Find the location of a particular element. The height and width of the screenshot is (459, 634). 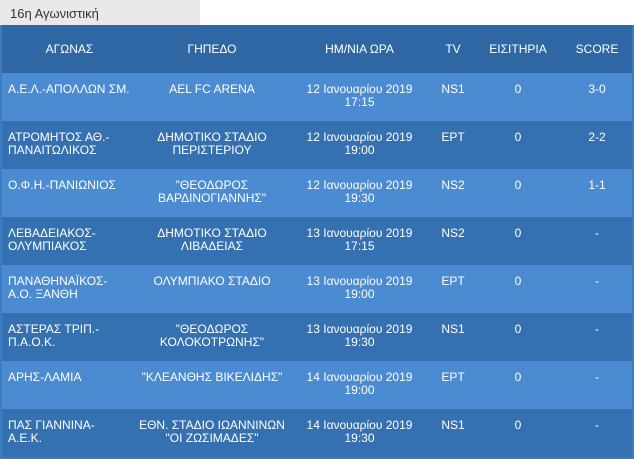

cell: ΑΡΗΣ-ΛΑΜΙΑ is located at coordinates (69, 385).